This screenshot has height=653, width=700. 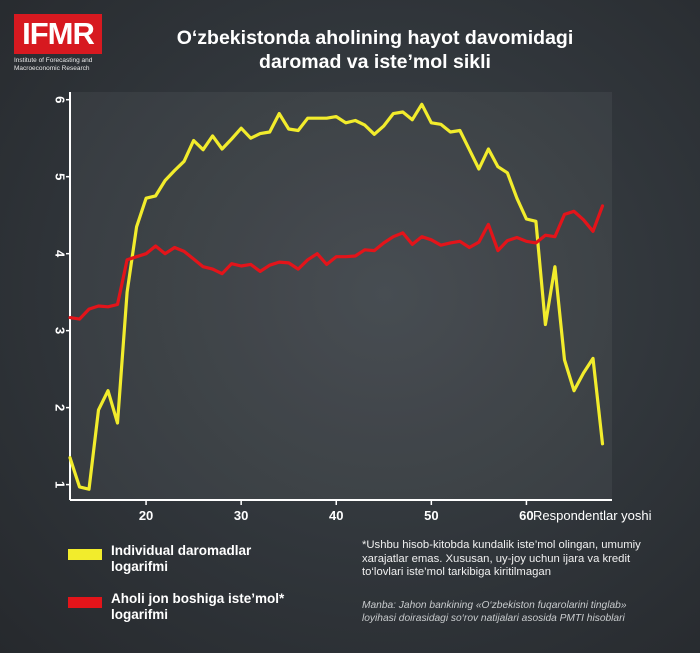 I want to click on legend-swatch-consumption, so click(x=85, y=602).